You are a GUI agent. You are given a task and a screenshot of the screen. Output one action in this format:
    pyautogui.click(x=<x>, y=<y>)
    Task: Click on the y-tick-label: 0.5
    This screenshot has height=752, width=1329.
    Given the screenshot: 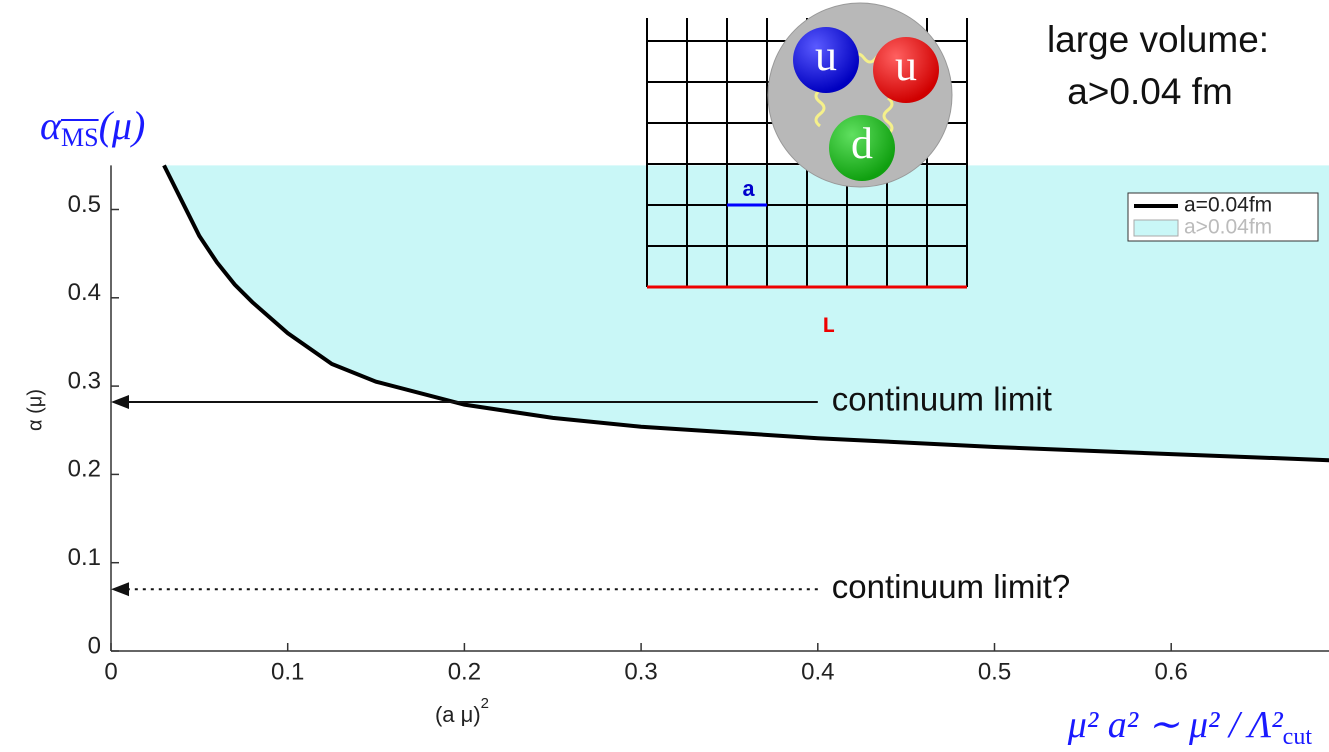 What is the action you would take?
    pyautogui.click(x=84, y=204)
    